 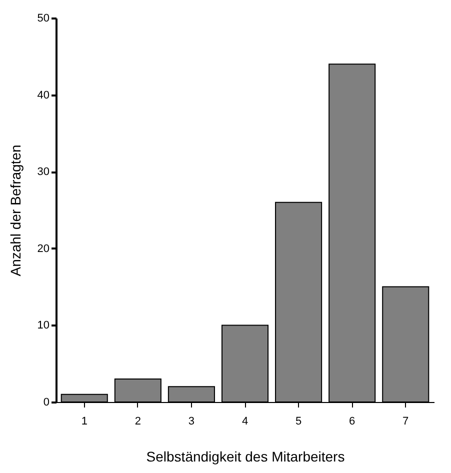 What do you see at coordinates (245, 456) in the screenshot?
I see `x-axis-title: Selbständigkeit des Mitarbeiters` at bounding box center [245, 456].